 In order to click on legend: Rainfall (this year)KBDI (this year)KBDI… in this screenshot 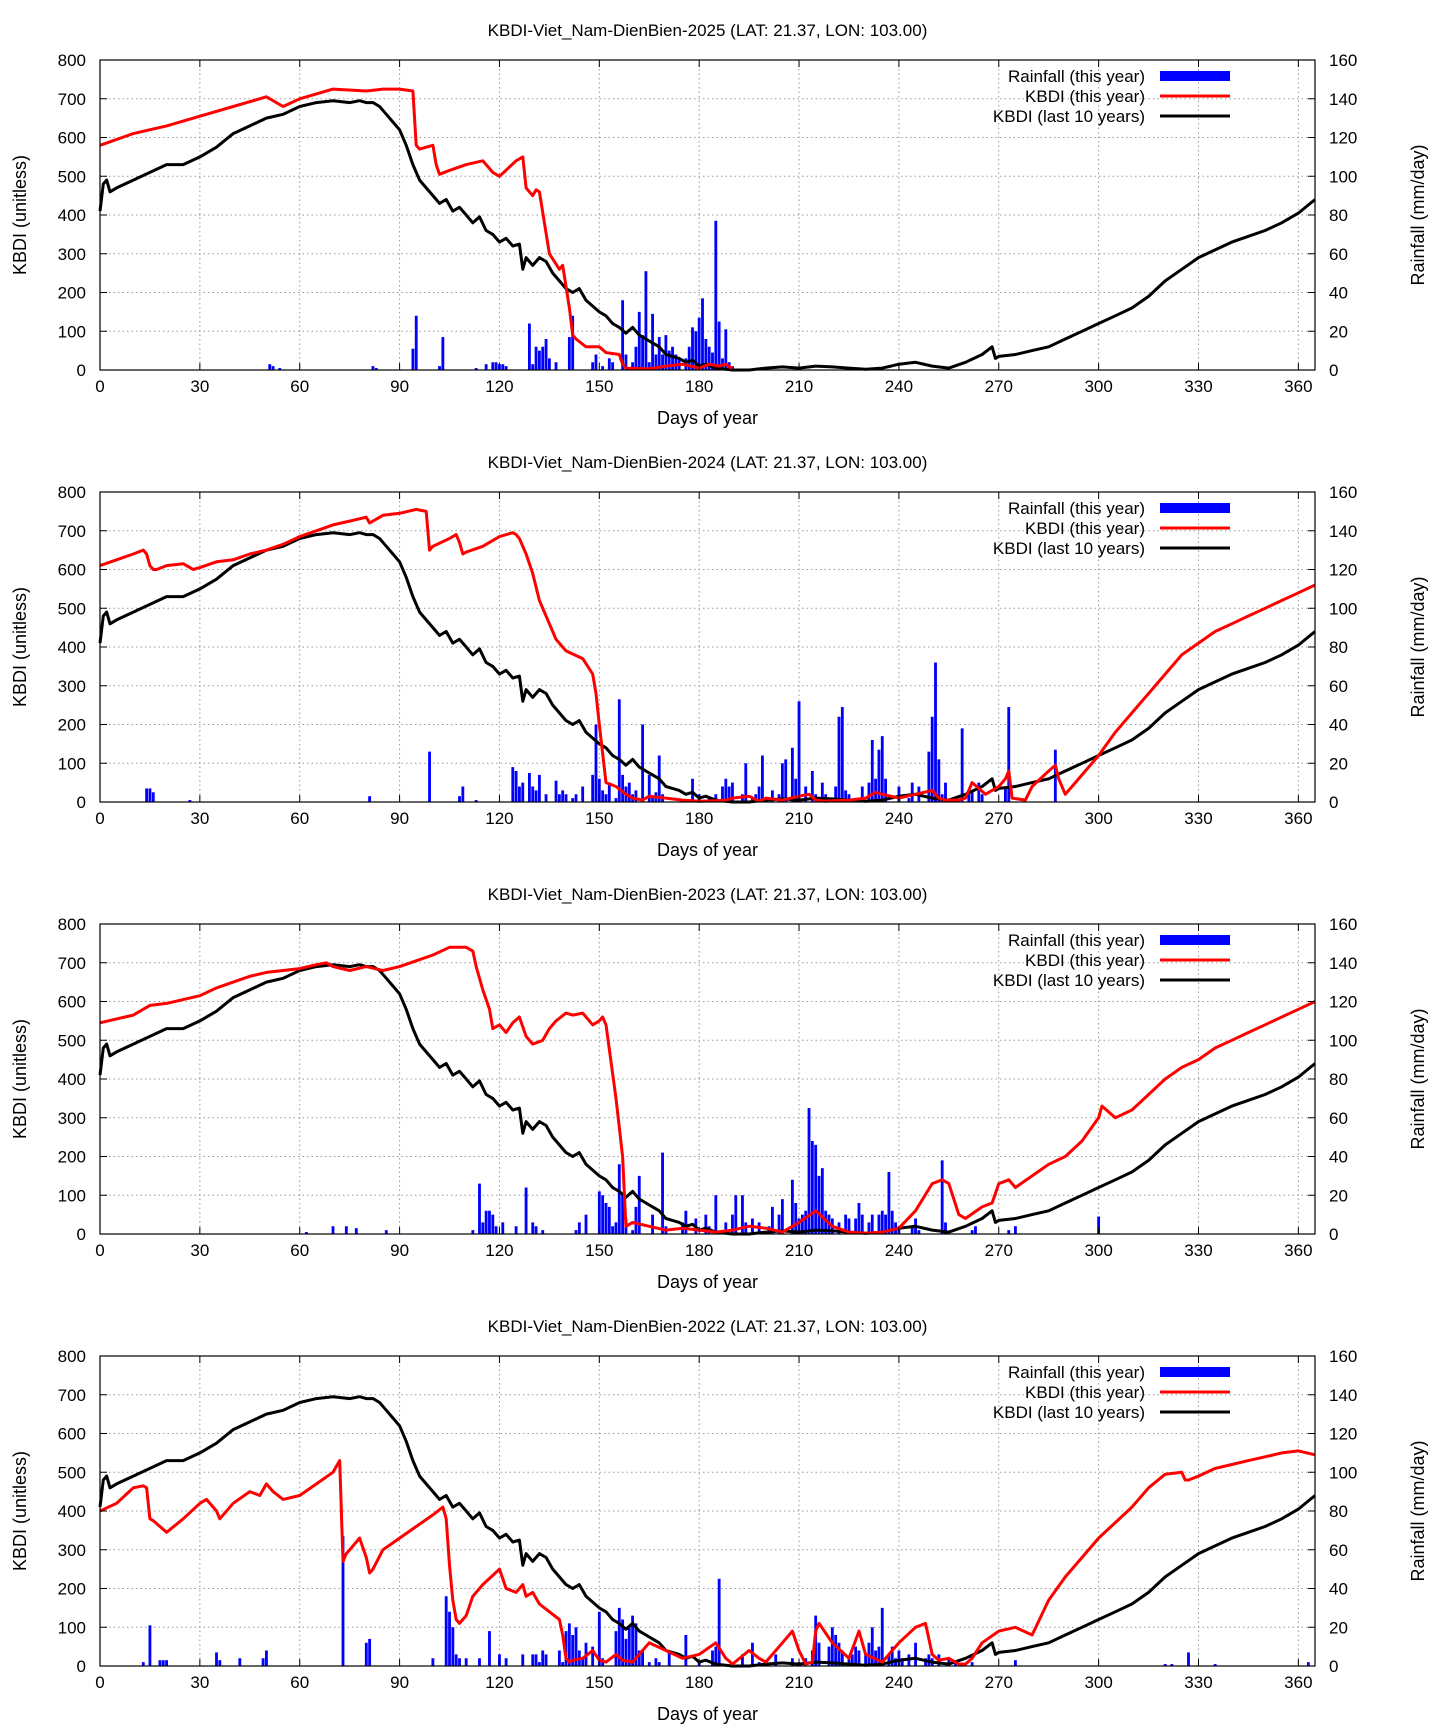, I will do `click(1111, 960)`.